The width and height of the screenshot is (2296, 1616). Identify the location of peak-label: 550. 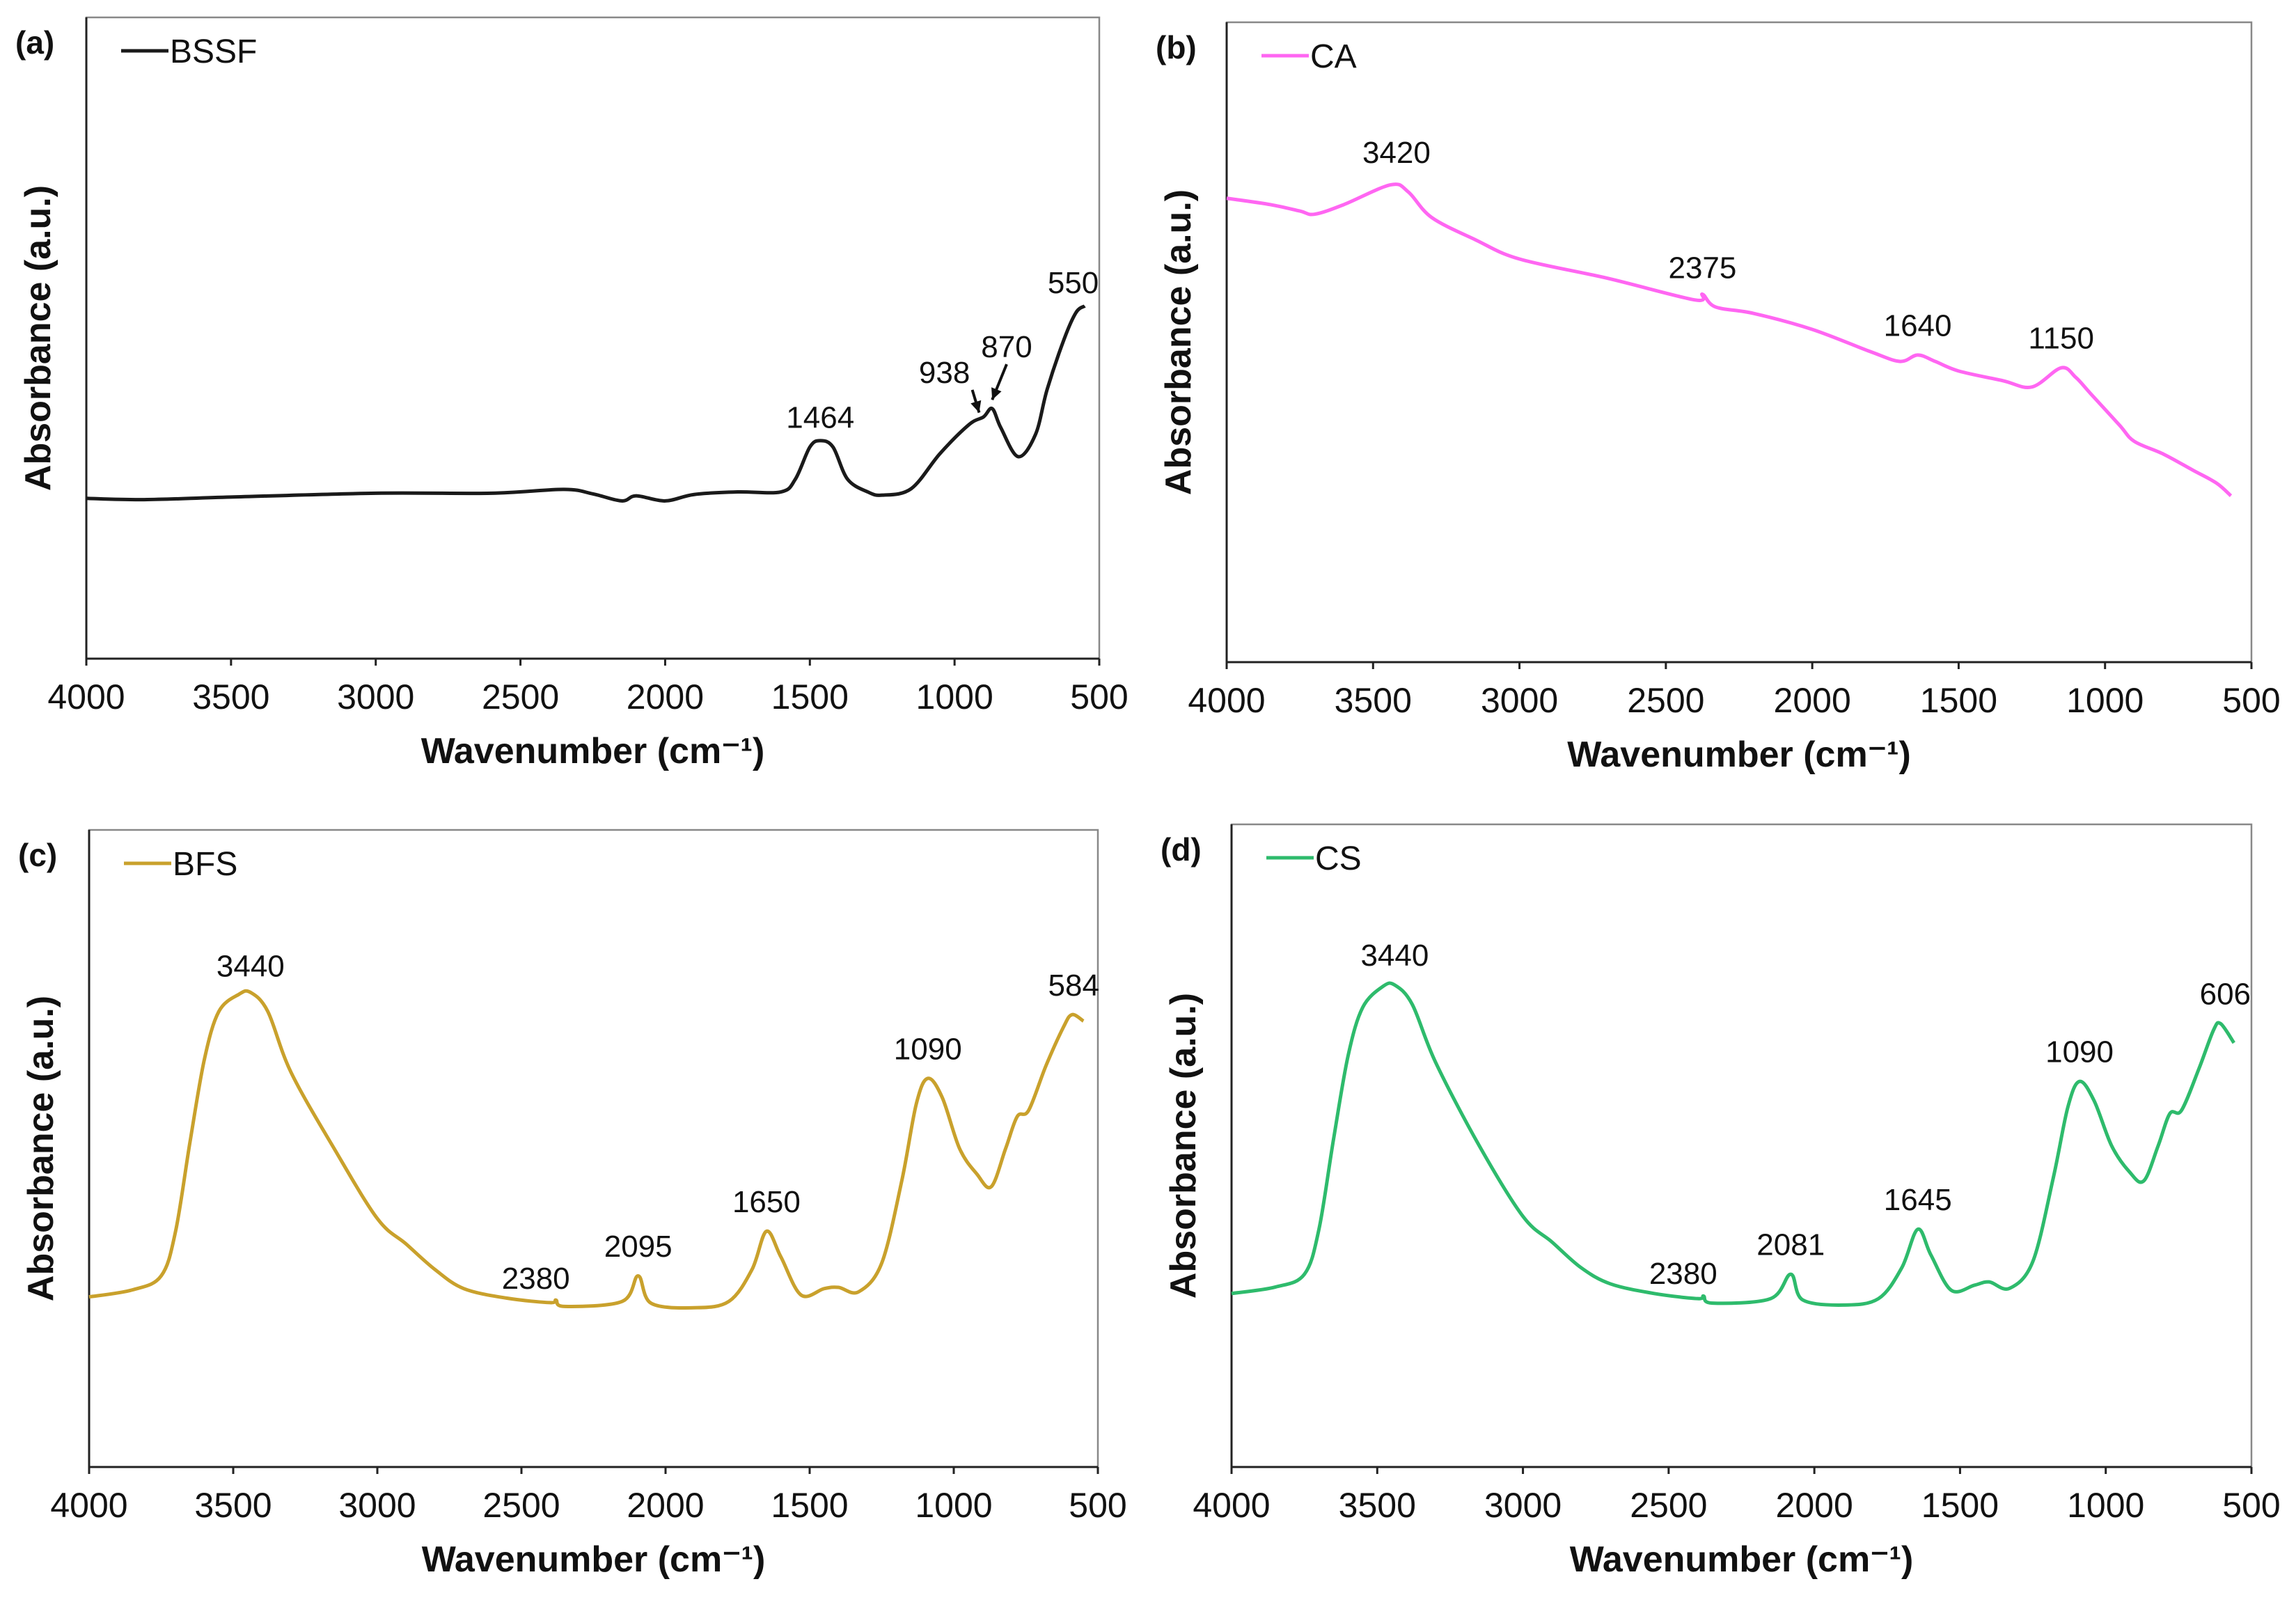
(1073, 283).